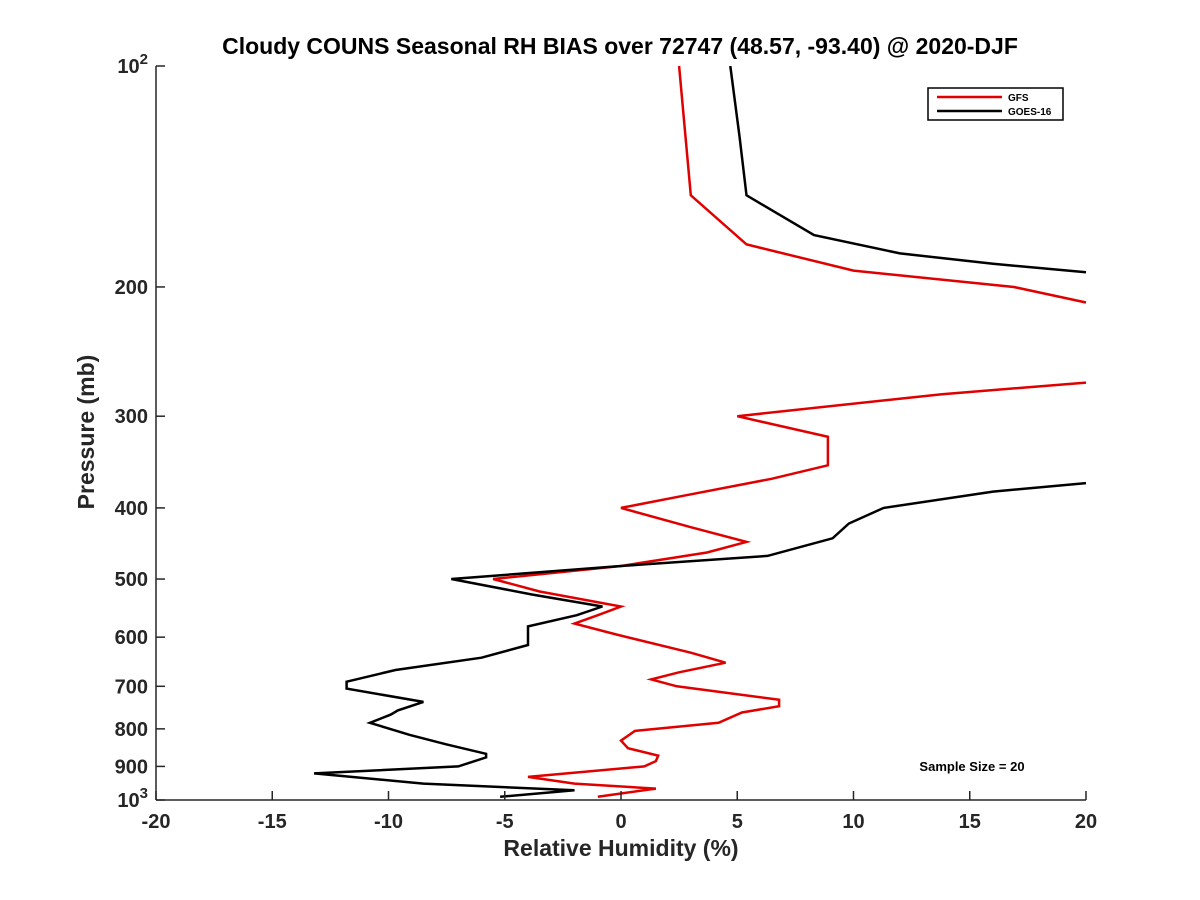 Image resolution: width=1200 pixels, height=900 pixels. What do you see at coordinates (131, 509) in the screenshot?
I see `y-tick-label: 400` at bounding box center [131, 509].